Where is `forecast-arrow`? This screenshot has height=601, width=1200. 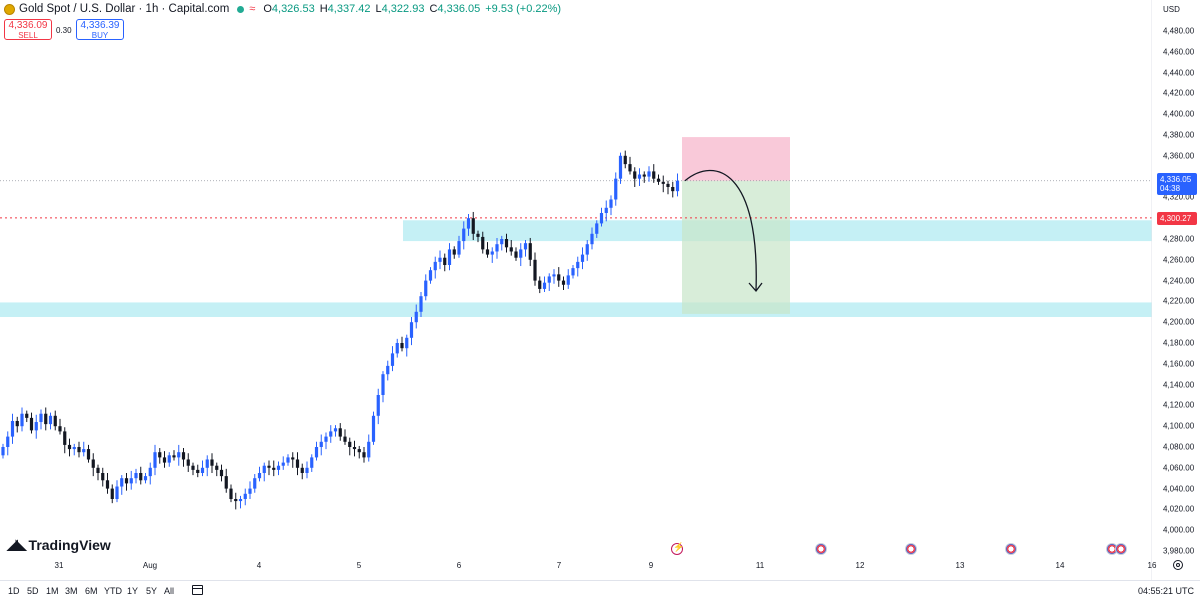
forecast-arrow is located at coordinates (723, 231).